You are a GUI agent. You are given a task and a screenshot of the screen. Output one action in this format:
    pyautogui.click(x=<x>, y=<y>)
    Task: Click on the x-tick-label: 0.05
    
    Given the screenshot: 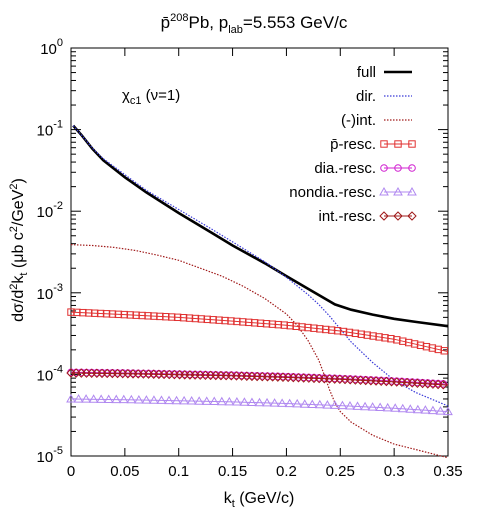 What is the action you would take?
    pyautogui.click(x=124, y=471)
    